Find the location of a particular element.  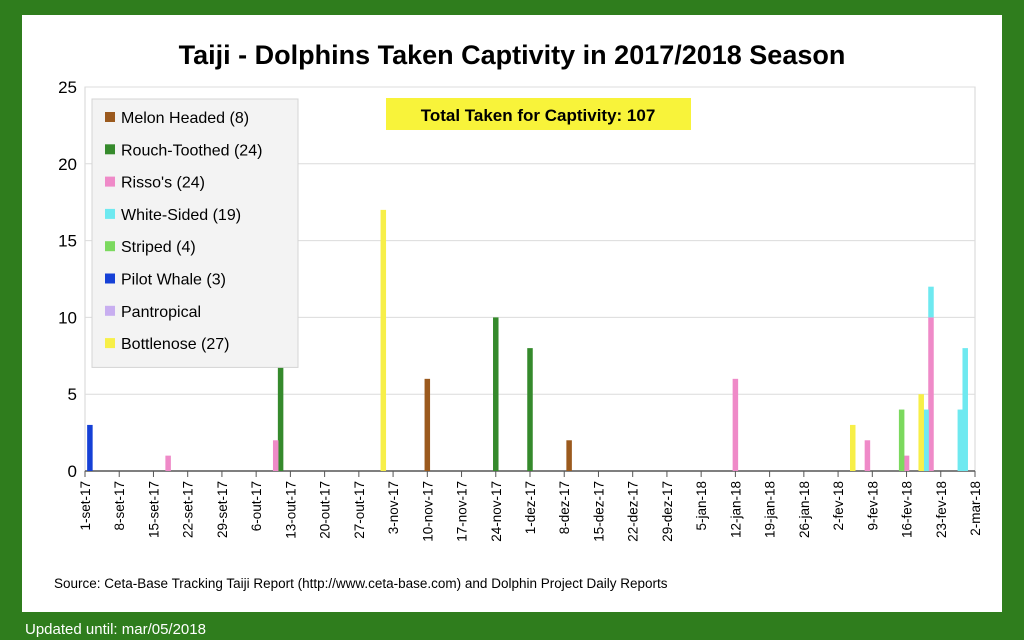

x-tick-label: 29-dez-17 is located at coordinates (667, 511).